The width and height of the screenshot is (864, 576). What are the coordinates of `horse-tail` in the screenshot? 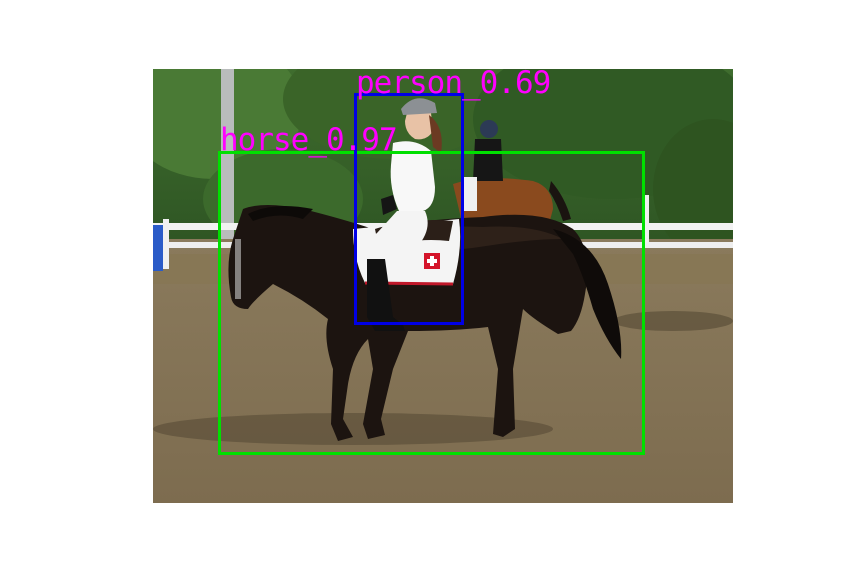 It's located at (587, 294).